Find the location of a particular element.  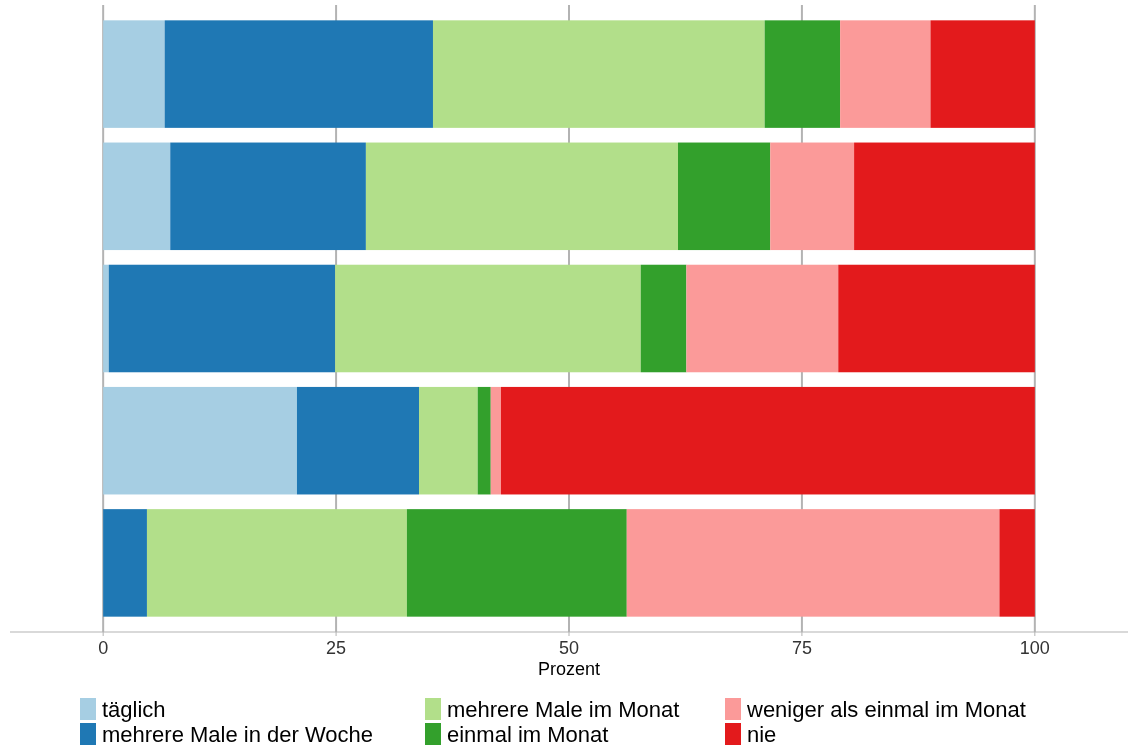

legend-label: weniger als einmal im Monat is located at coordinates (886, 709).